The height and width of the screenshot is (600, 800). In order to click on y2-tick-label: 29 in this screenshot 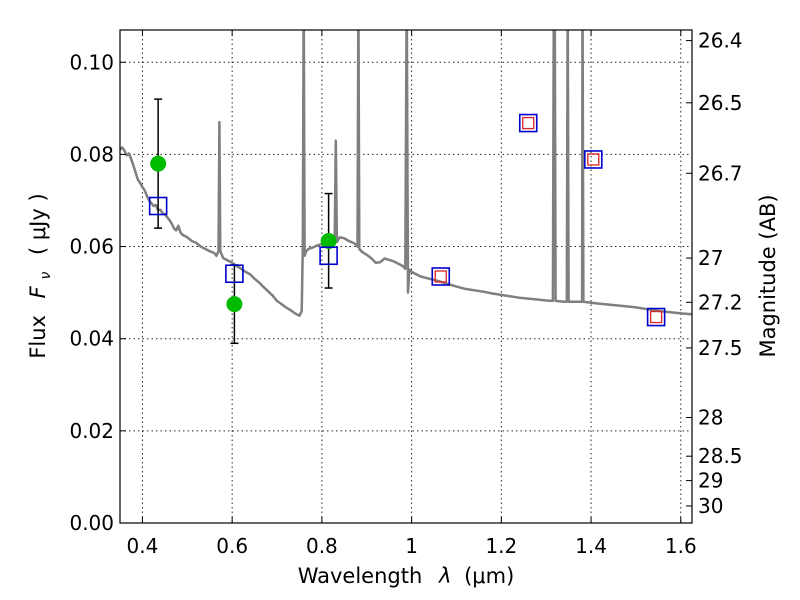, I will do `click(710, 481)`.